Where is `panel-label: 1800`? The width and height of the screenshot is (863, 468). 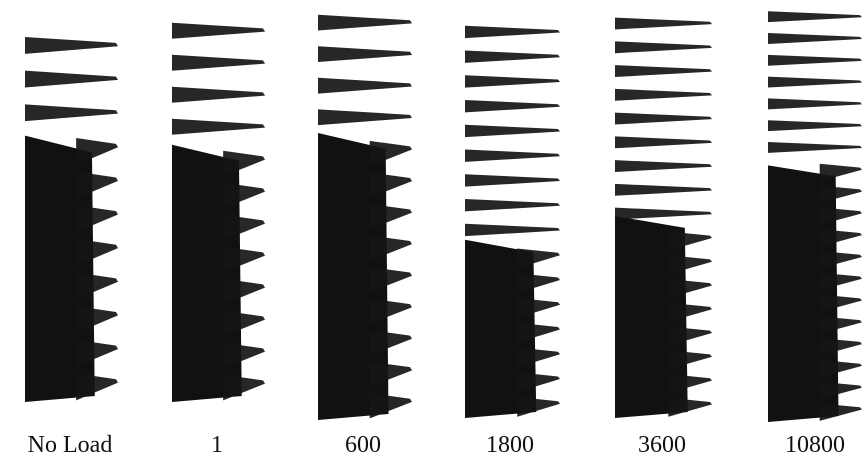 panel-label: 1800 is located at coordinates (510, 445).